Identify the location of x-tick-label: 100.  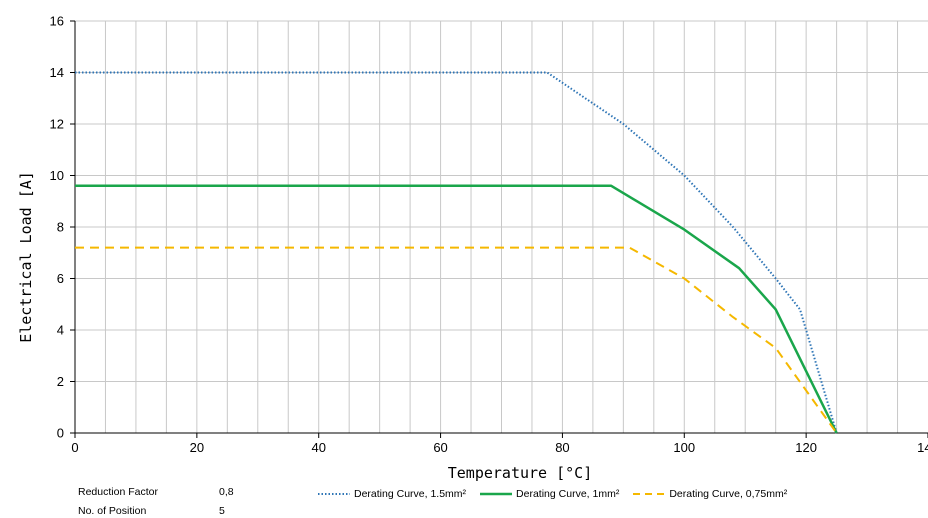
(684, 447).